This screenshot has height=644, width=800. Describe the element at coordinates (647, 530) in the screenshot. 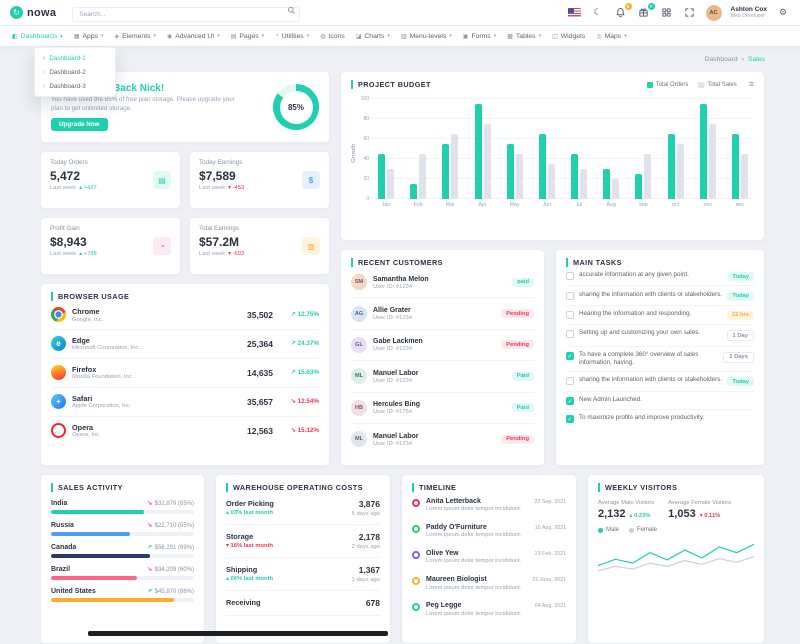

I see `legend-label: Female` at that location.